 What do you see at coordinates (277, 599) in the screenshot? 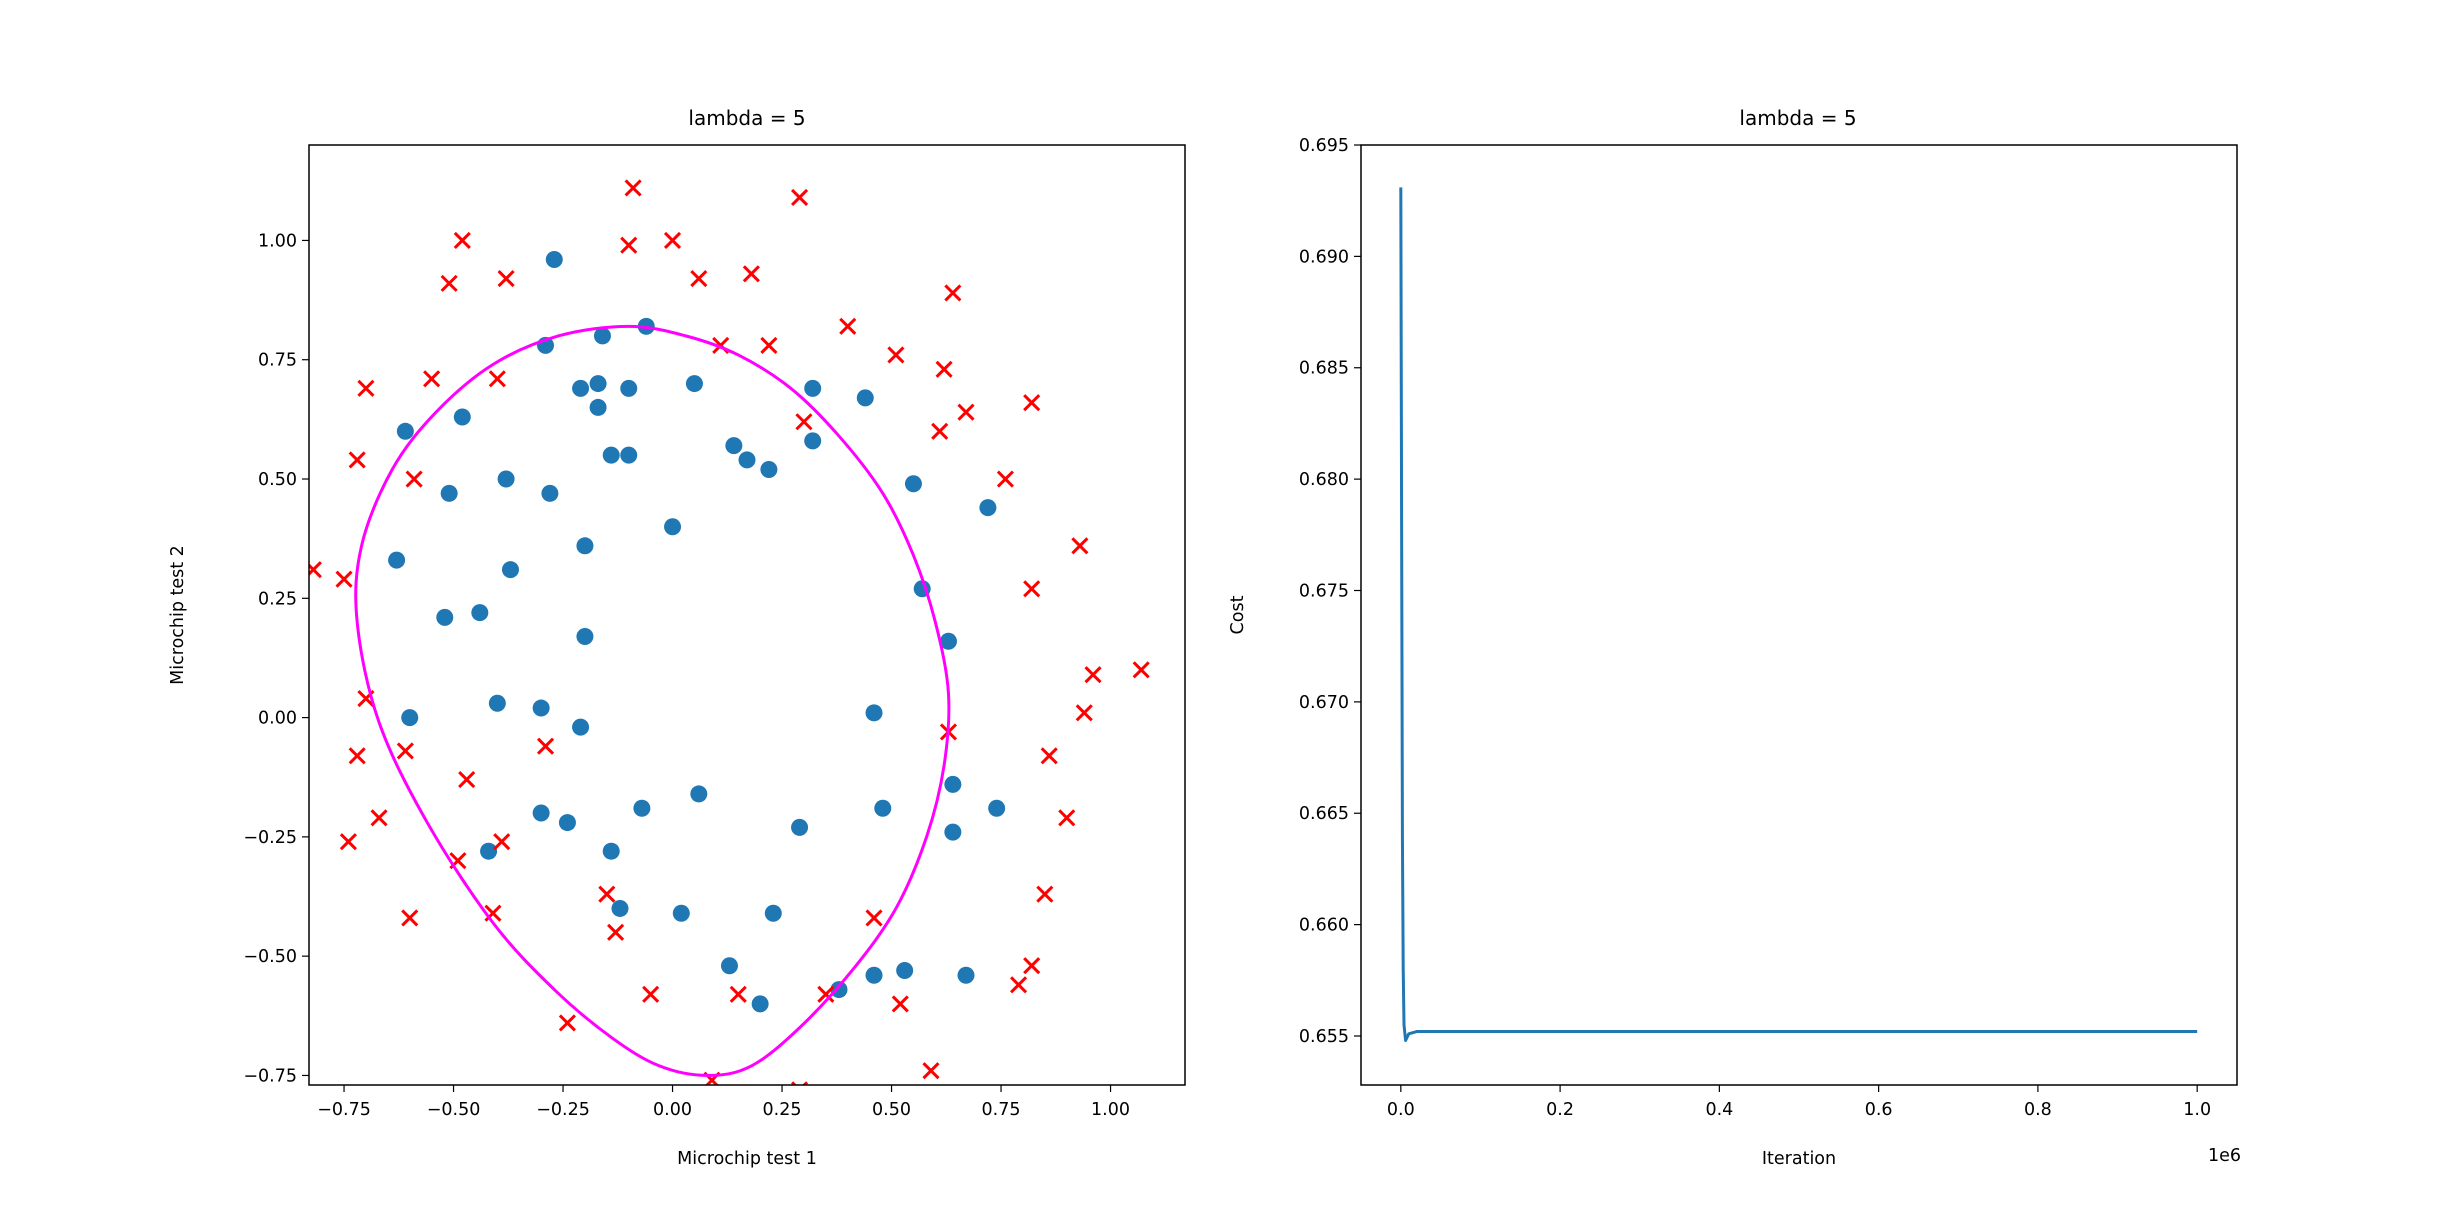
I see `scatter-y-tick-label: 0.25` at bounding box center [277, 599].